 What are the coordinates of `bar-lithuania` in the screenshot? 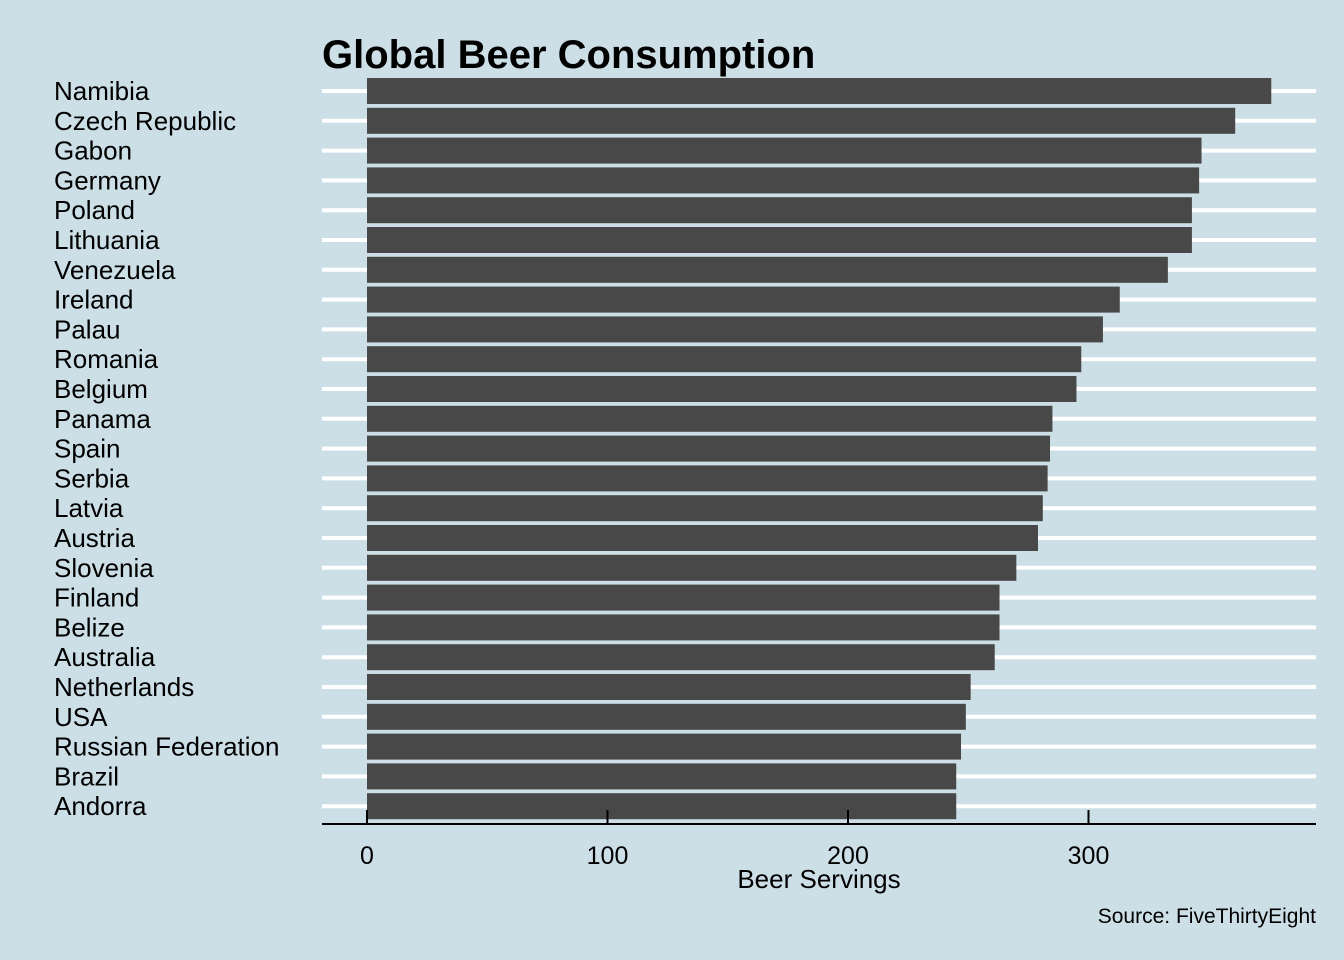 It's located at (779, 240).